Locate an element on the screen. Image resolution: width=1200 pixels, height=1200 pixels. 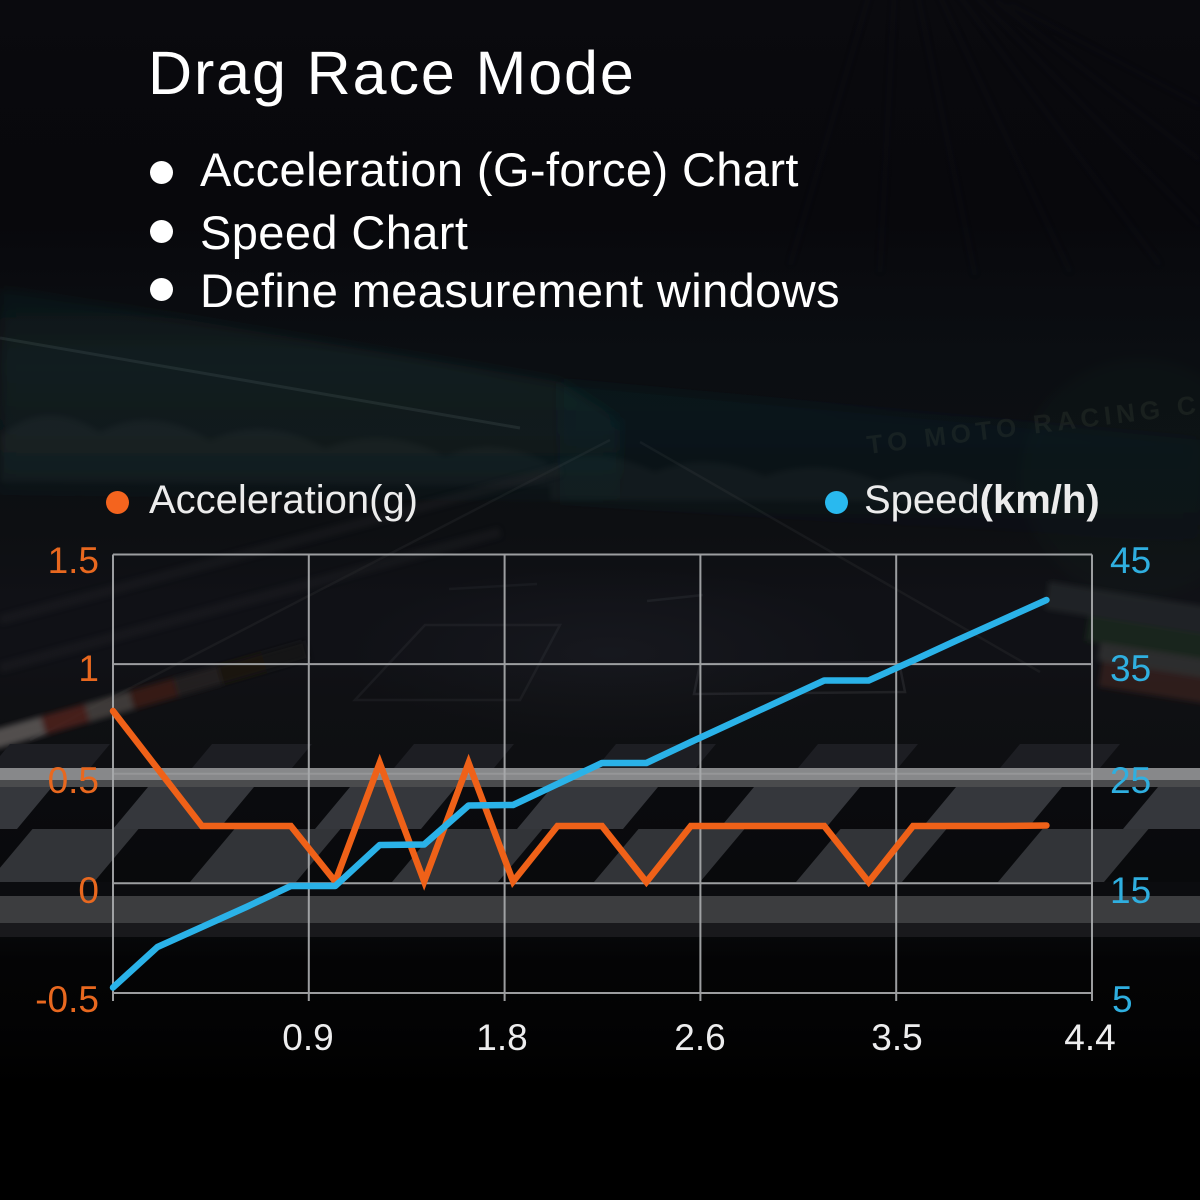
svg-text: 3.5 is located at coordinates (896, 1037).